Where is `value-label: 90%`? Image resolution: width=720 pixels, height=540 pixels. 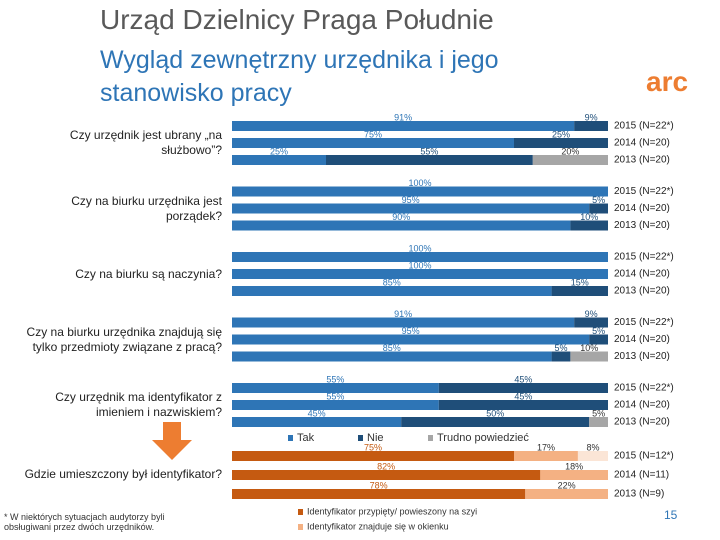
value-label: 90% is located at coordinates (401, 217).